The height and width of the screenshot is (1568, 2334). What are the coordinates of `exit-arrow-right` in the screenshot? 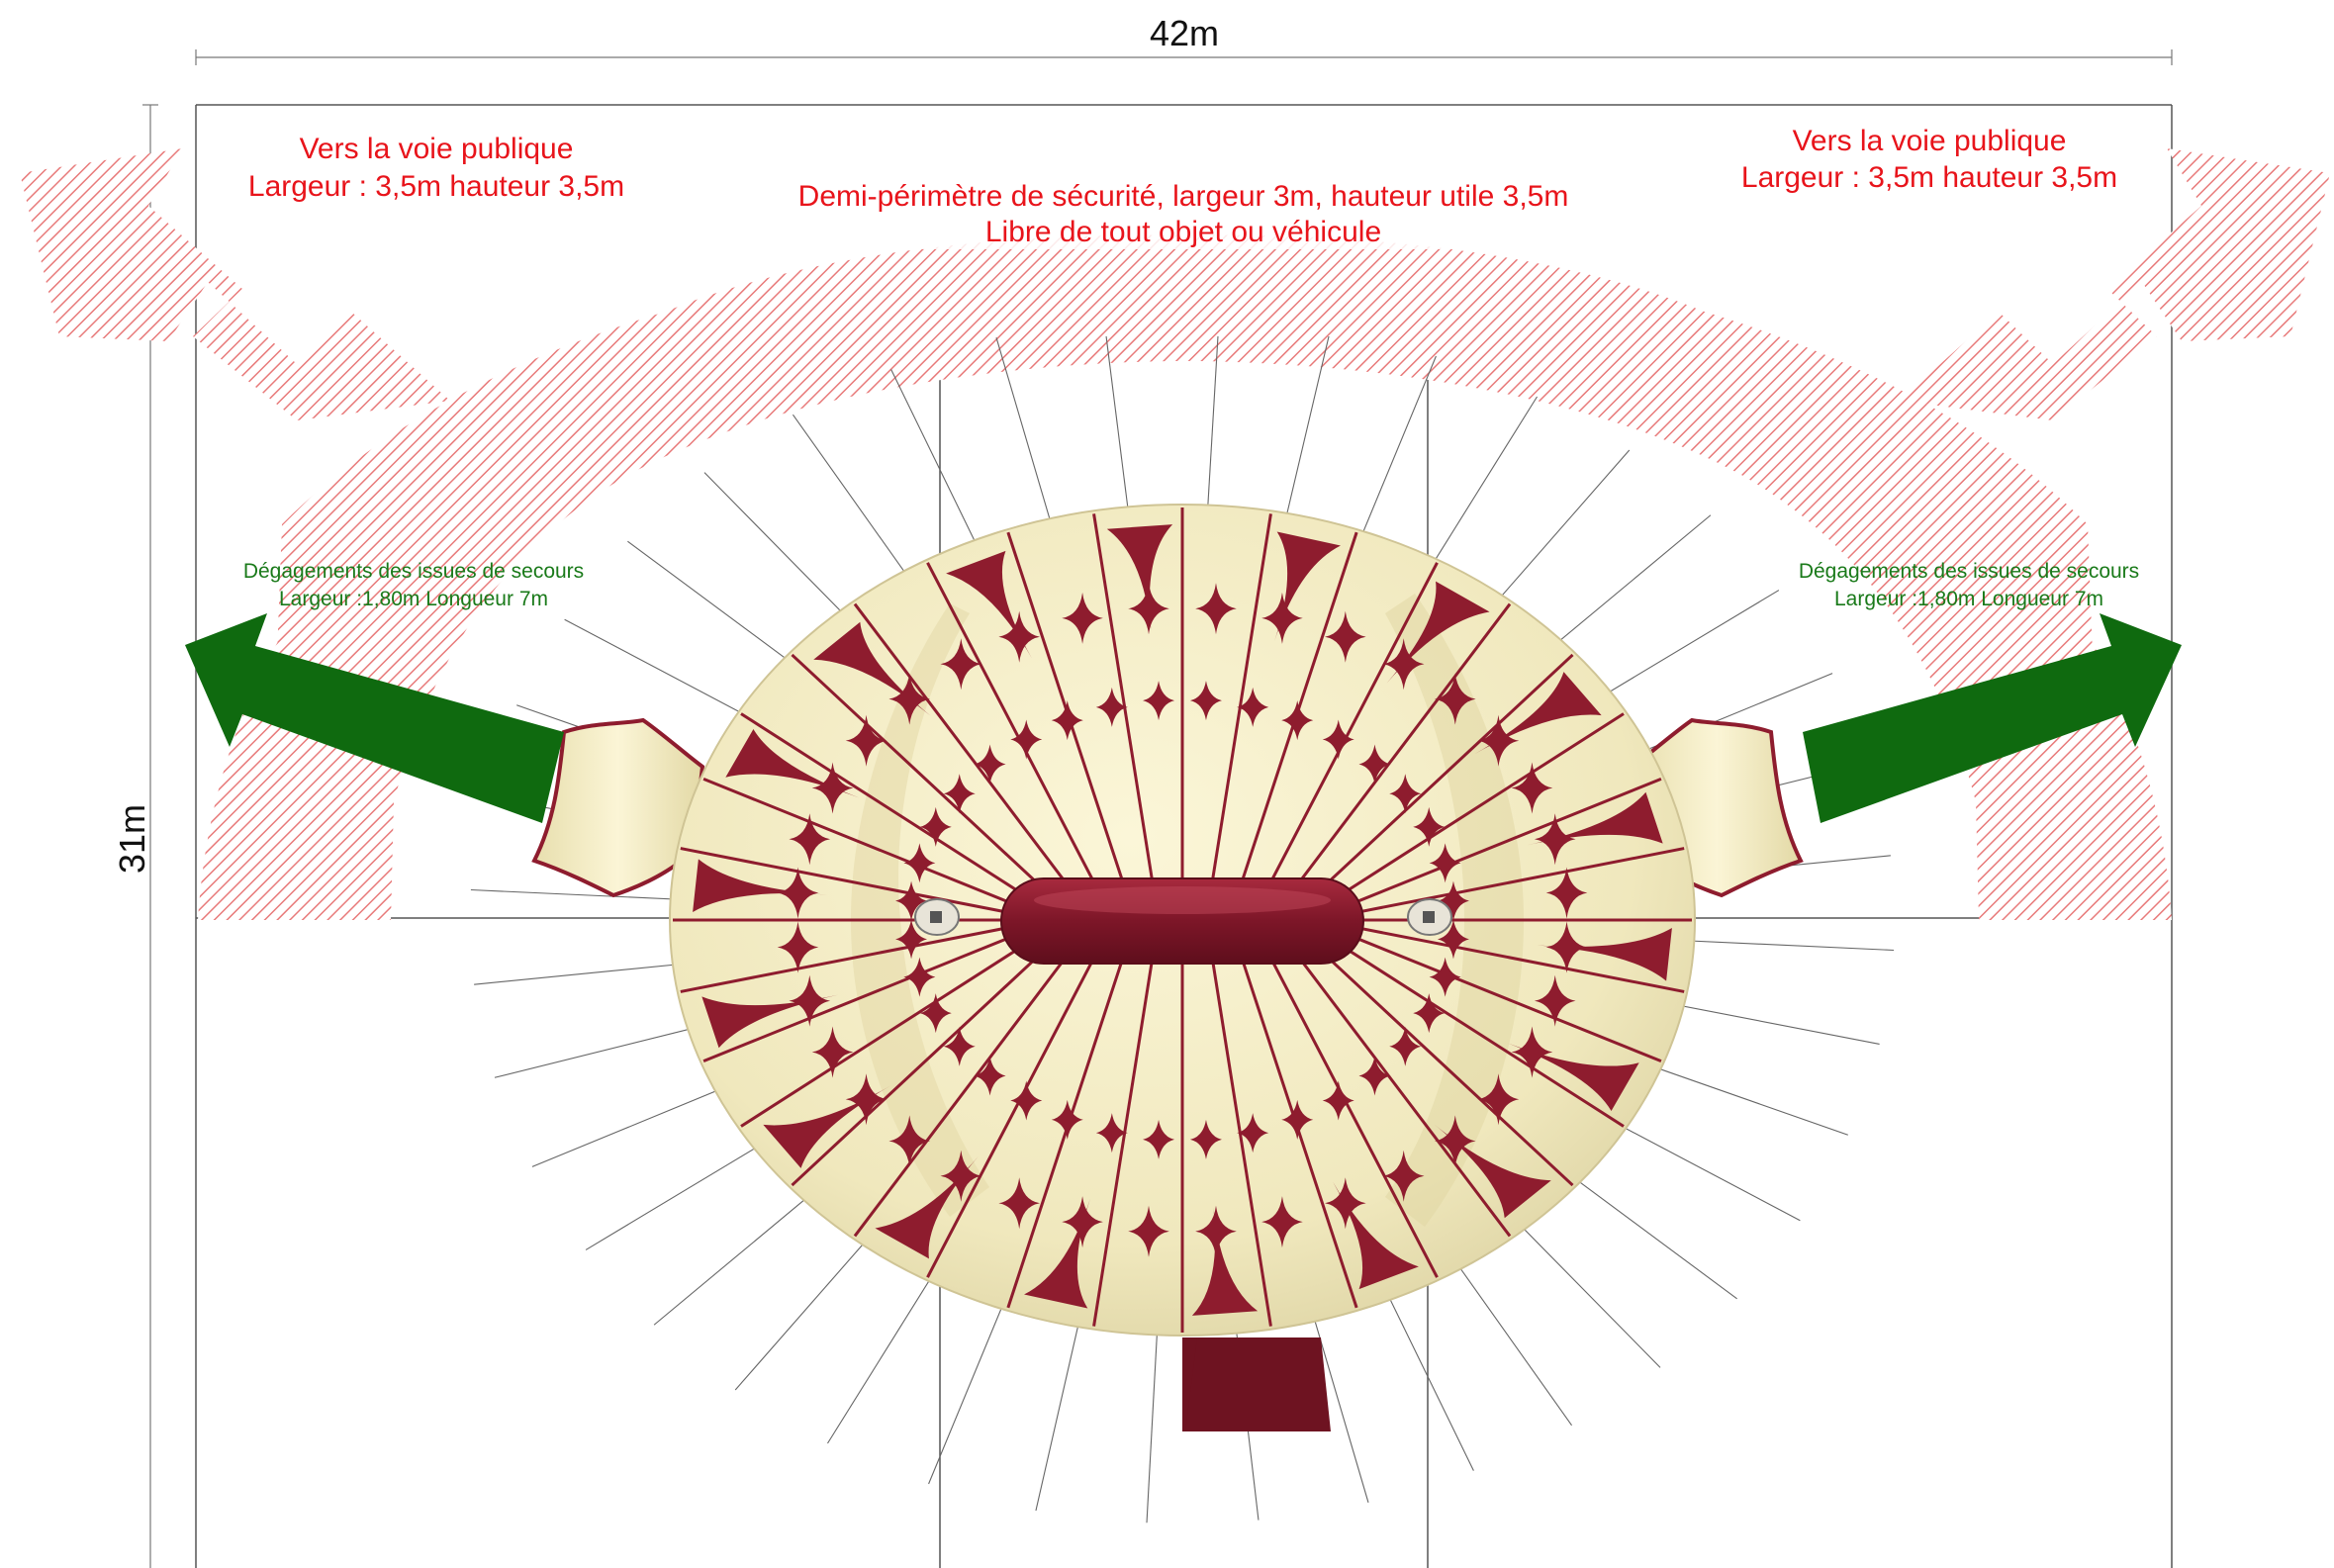 It's located at (1992, 718).